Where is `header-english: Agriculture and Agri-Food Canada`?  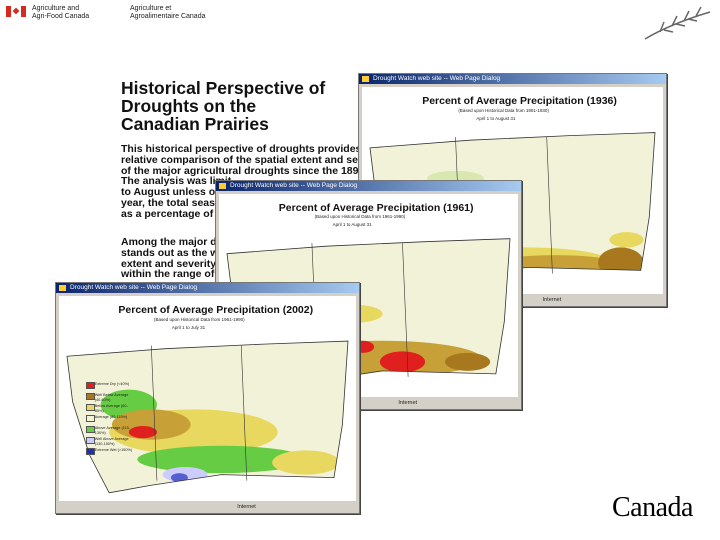 header-english: Agriculture and Agri-Food Canada is located at coordinates (61, 12).